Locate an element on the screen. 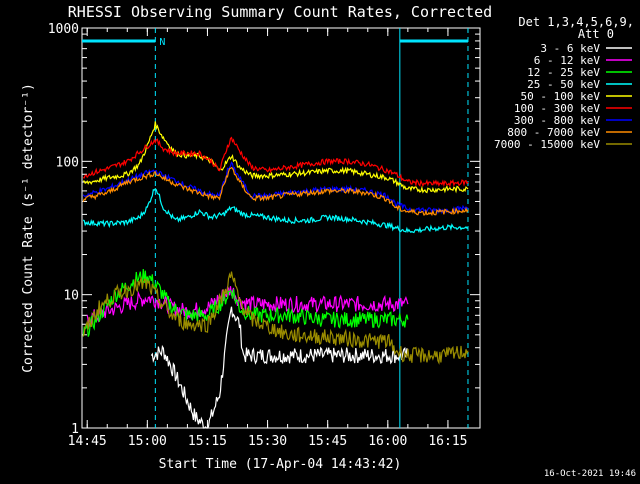  legend-header-line2: Att 0 is located at coordinates (596, 34).